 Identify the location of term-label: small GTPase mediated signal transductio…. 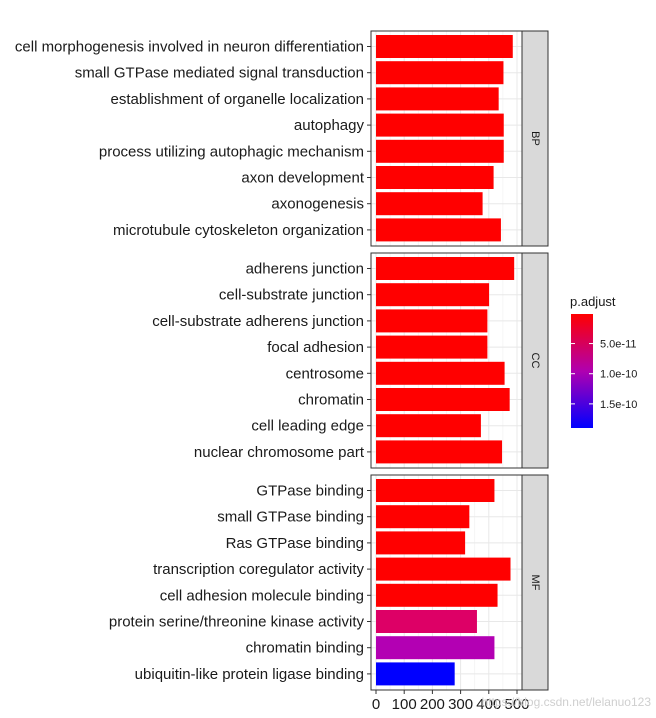
(219, 73).